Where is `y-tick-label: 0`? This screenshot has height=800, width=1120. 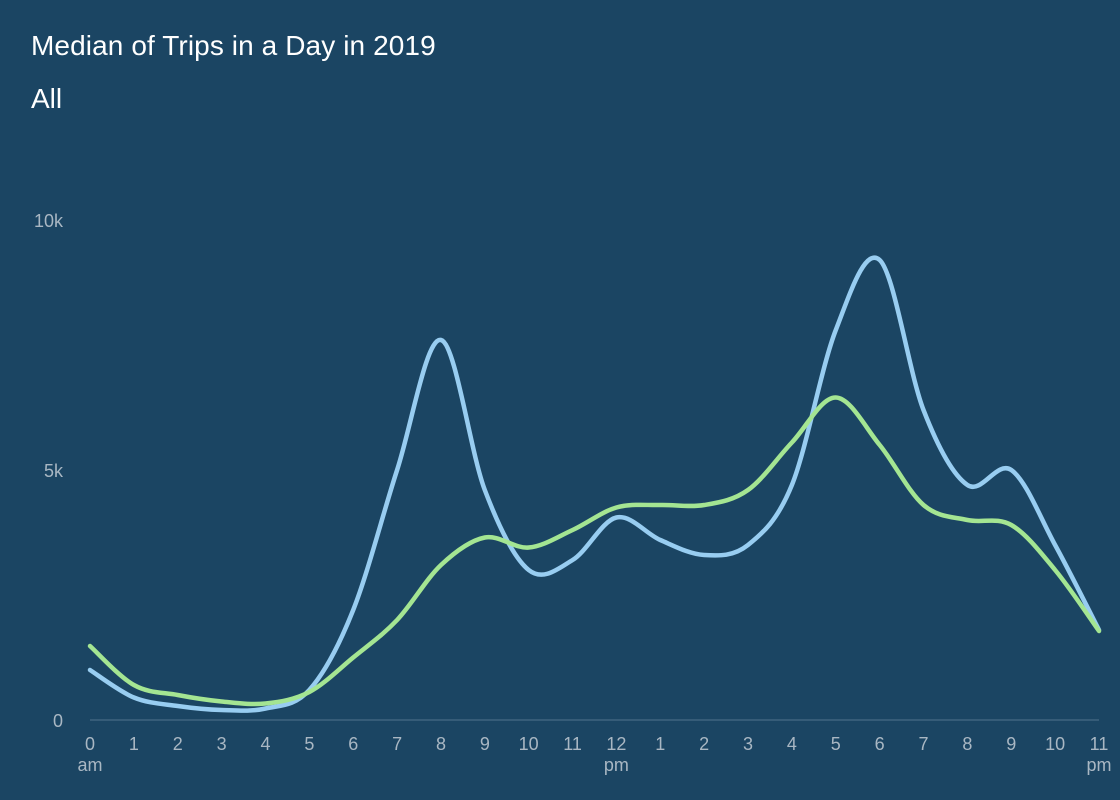
y-tick-label: 0 is located at coordinates (58, 721).